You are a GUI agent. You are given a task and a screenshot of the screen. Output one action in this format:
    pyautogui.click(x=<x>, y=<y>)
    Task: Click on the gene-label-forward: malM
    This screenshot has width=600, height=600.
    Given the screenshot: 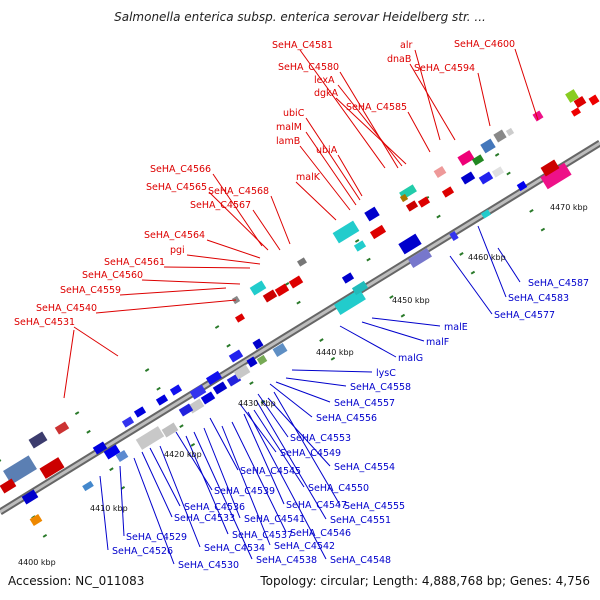 What is the action you would take?
    pyautogui.click(x=289, y=127)
    